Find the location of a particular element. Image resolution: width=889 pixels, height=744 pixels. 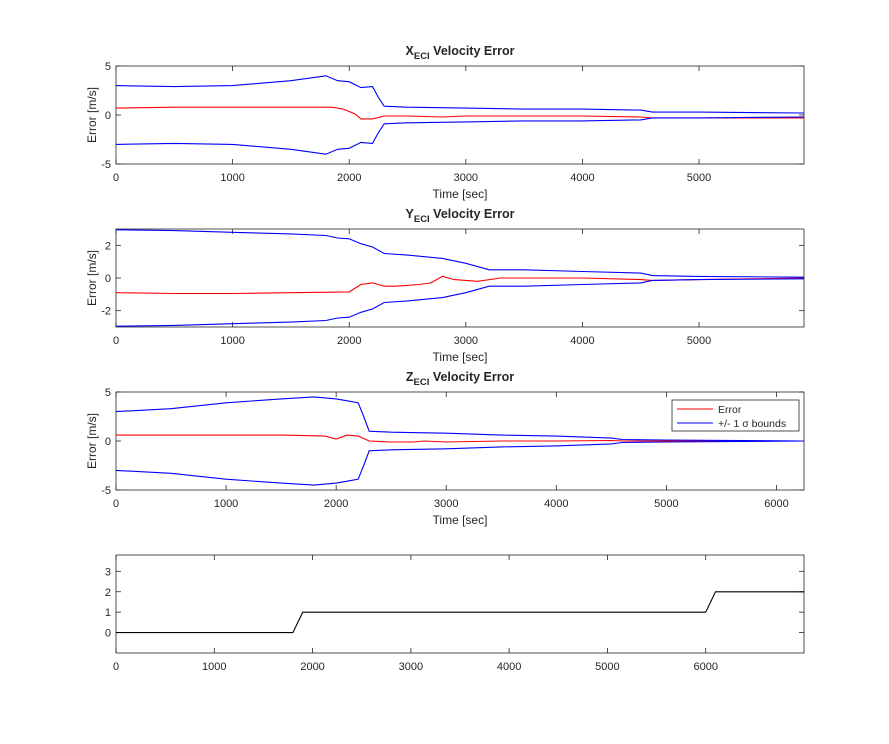

series-line-step is located at coordinates (460, 612).